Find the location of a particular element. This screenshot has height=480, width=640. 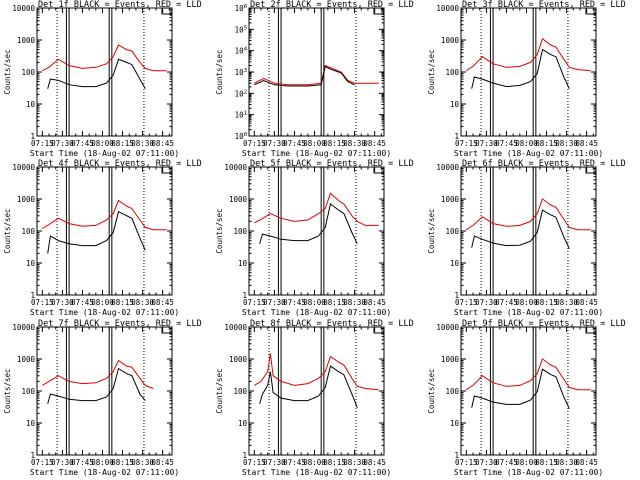

y-tick-label: 10⁶ is located at coordinates (241, 8).